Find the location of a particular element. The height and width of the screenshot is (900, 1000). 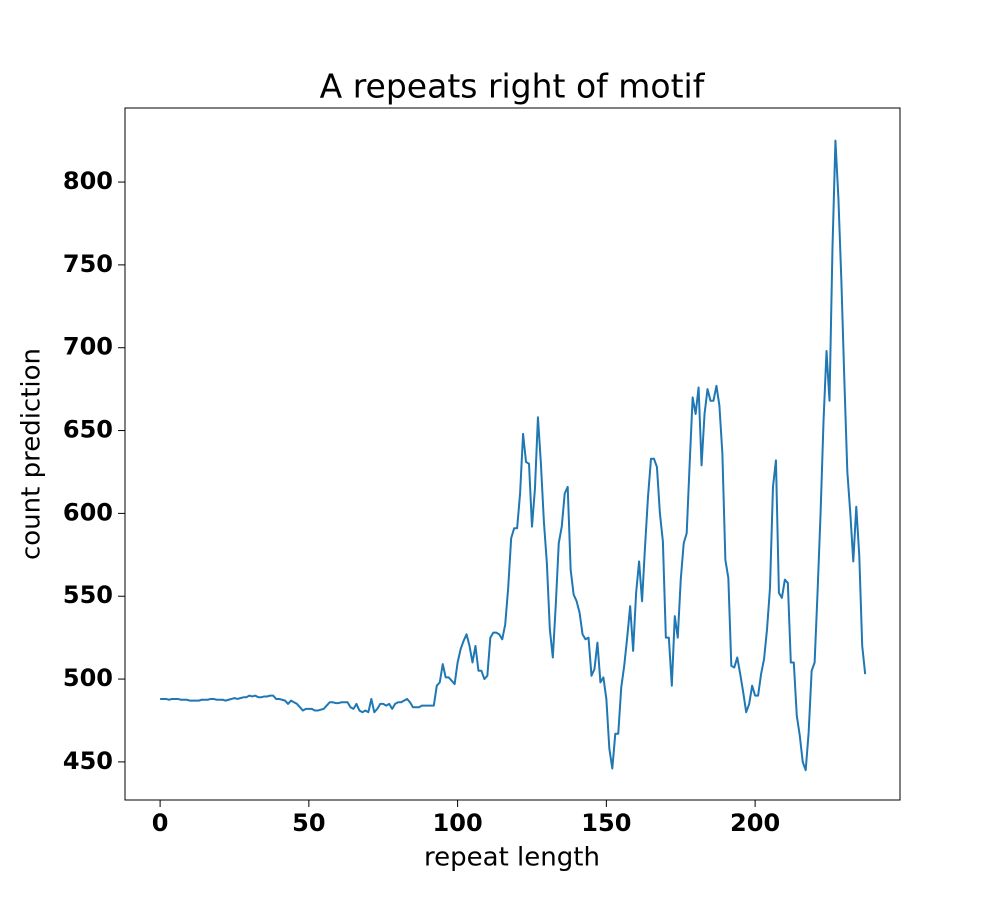

y-tick-label: 750 is located at coordinates (88, 264).